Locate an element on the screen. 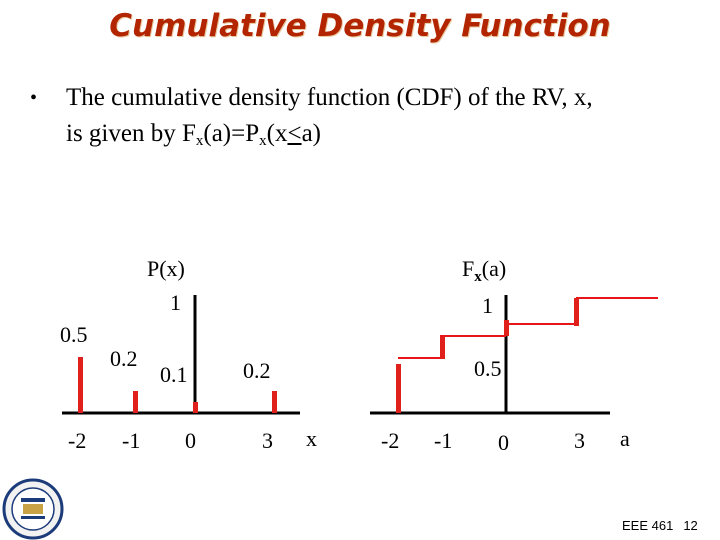 The width and height of the screenshot is (720, 540). pmf-y-label: P(x) is located at coordinates (166, 268).